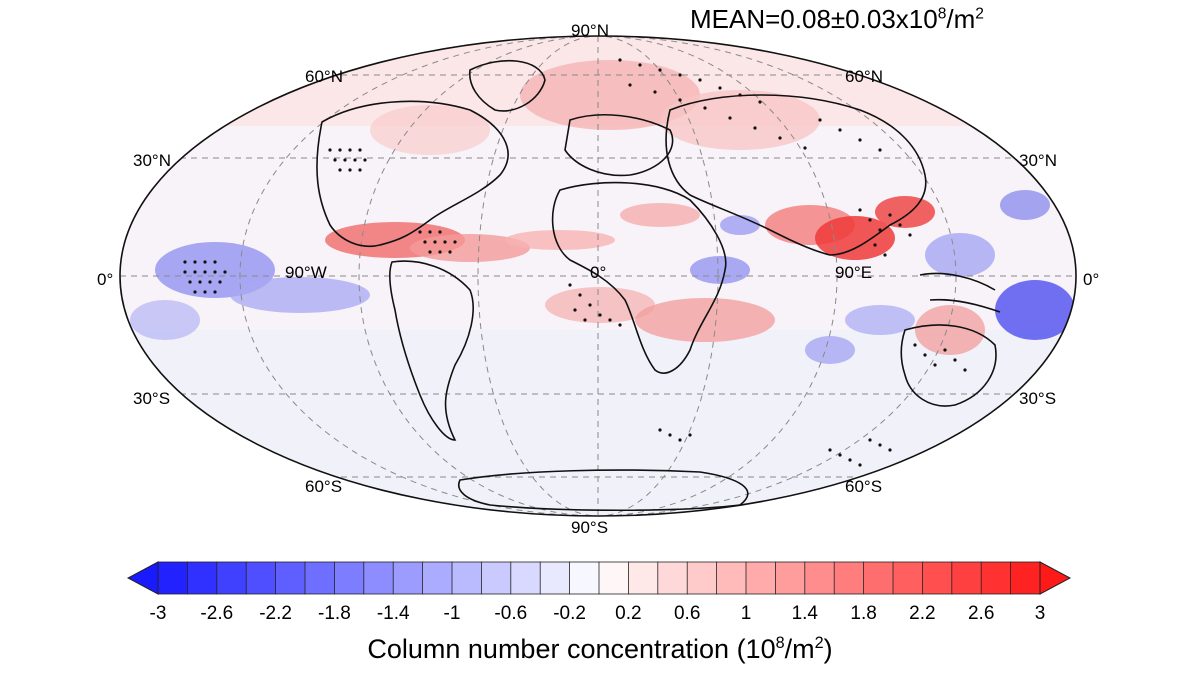  I want to click on greenland-coast, so click(507, 85).